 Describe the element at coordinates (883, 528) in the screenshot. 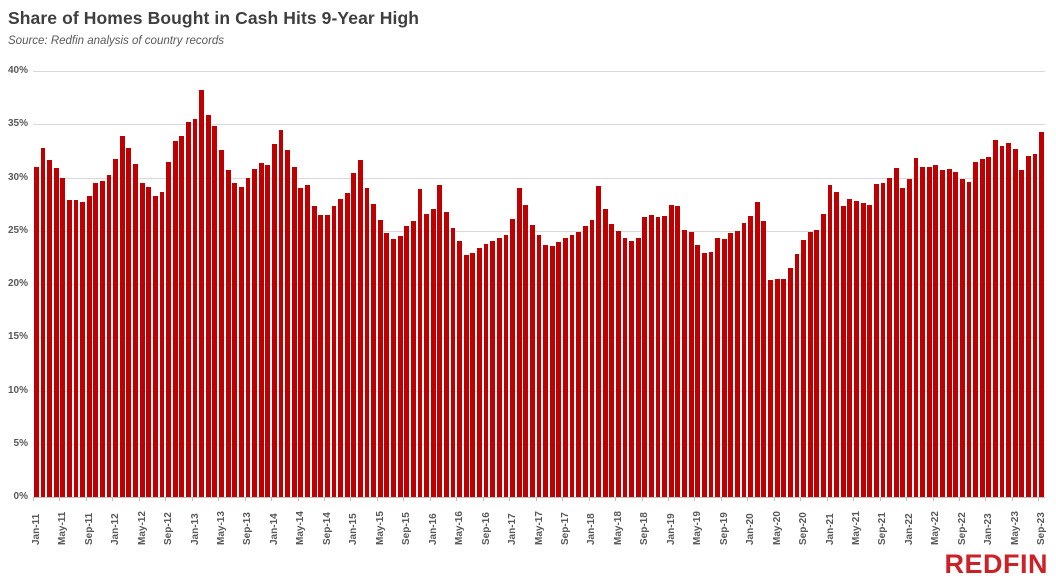

I see `x-tick-label: Sep-21` at that location.